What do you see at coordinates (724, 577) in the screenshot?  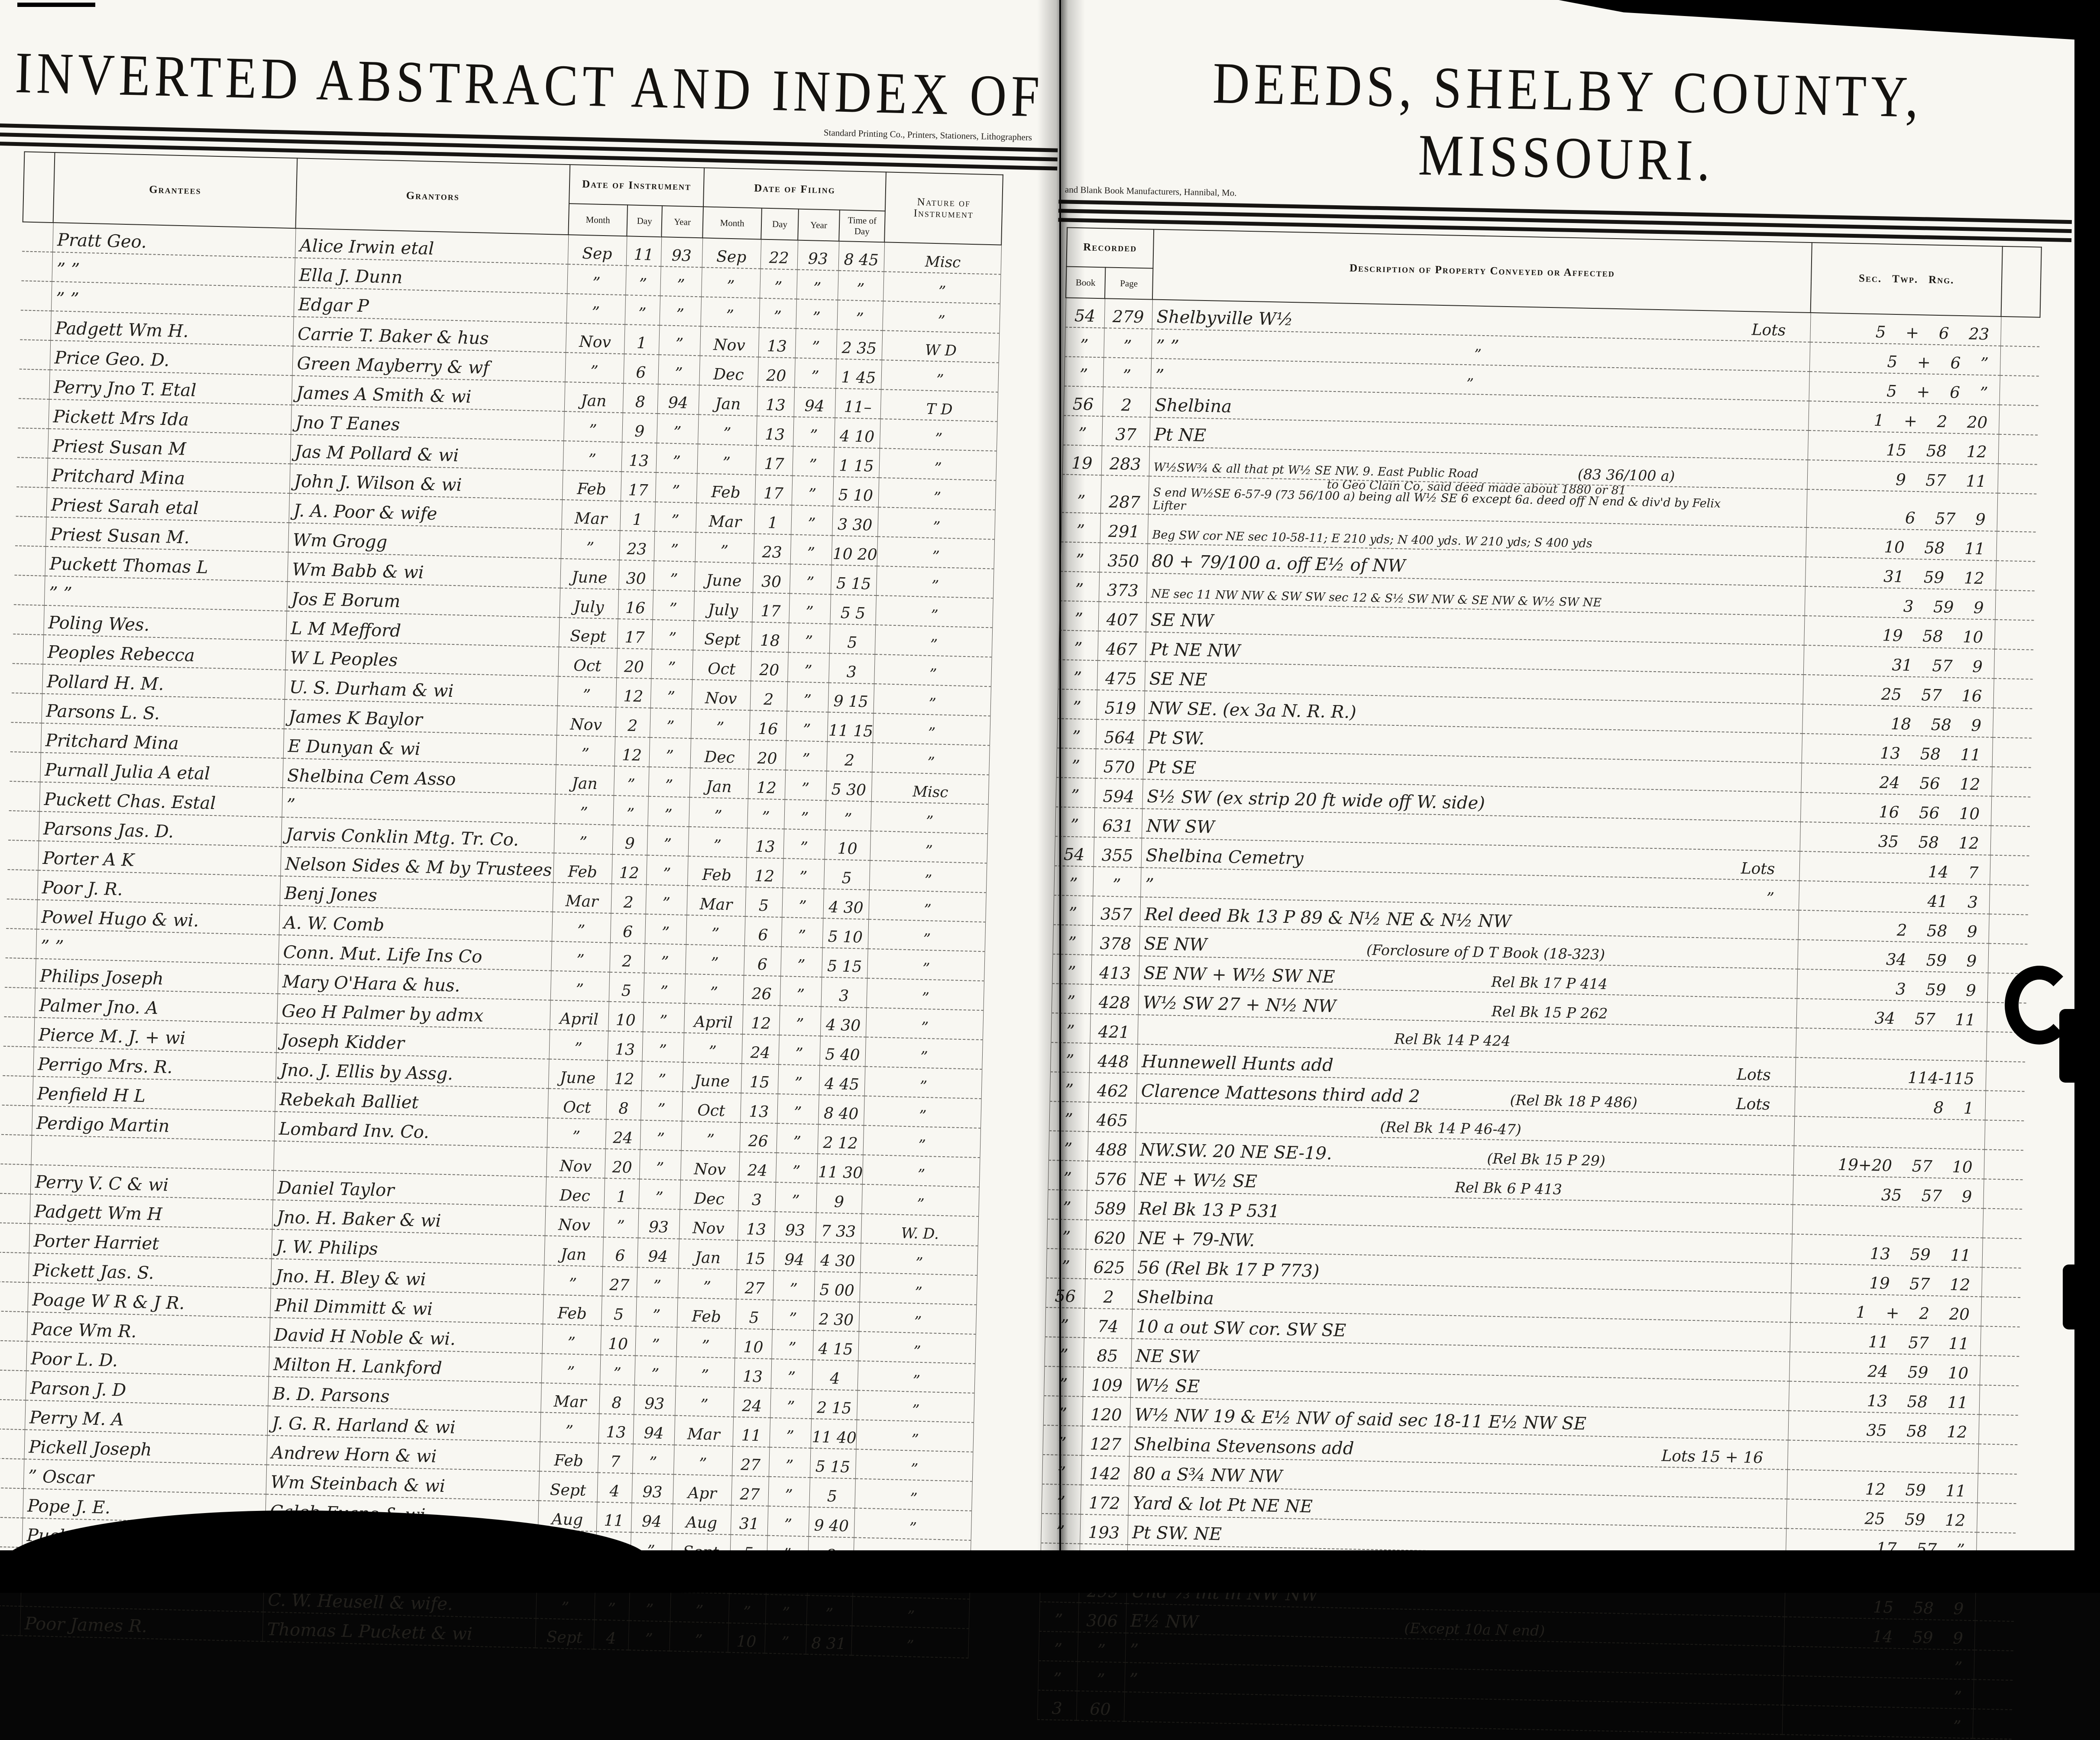 I see `filing-month-cell: June` at bounding box center [724, 577].